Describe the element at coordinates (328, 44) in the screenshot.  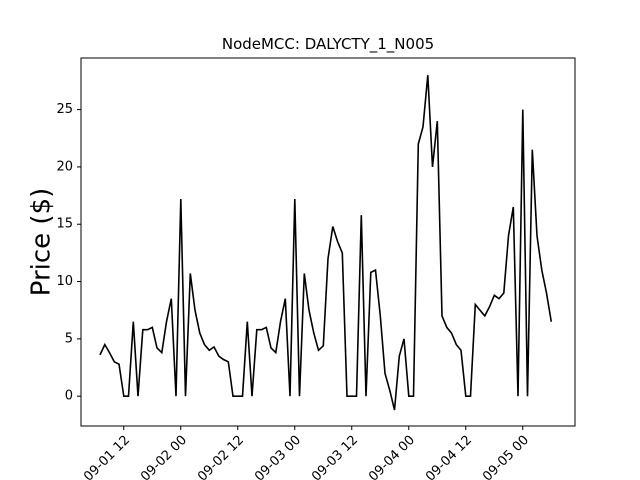
I see `chart-title: NodeMCC: DALYCTY_1_N005` at that location.